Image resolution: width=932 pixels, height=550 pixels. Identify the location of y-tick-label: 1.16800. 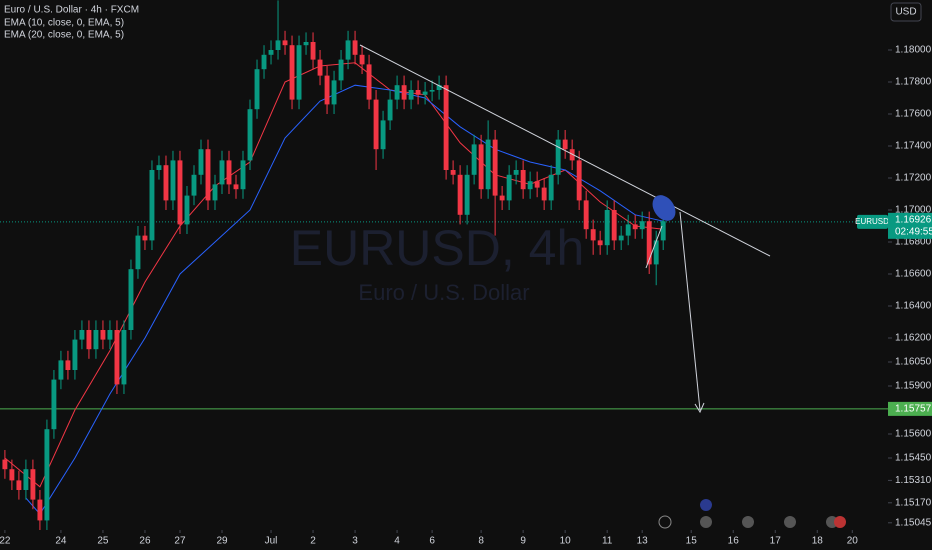
(913, 242).